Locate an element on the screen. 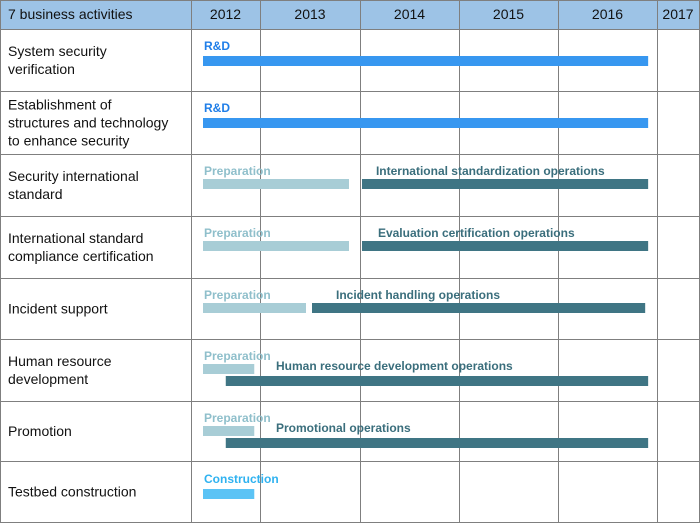 This screenshot has height=523, width=700. bar-label-5-operations: Human resource development operations is located at coordinates (394, 366).